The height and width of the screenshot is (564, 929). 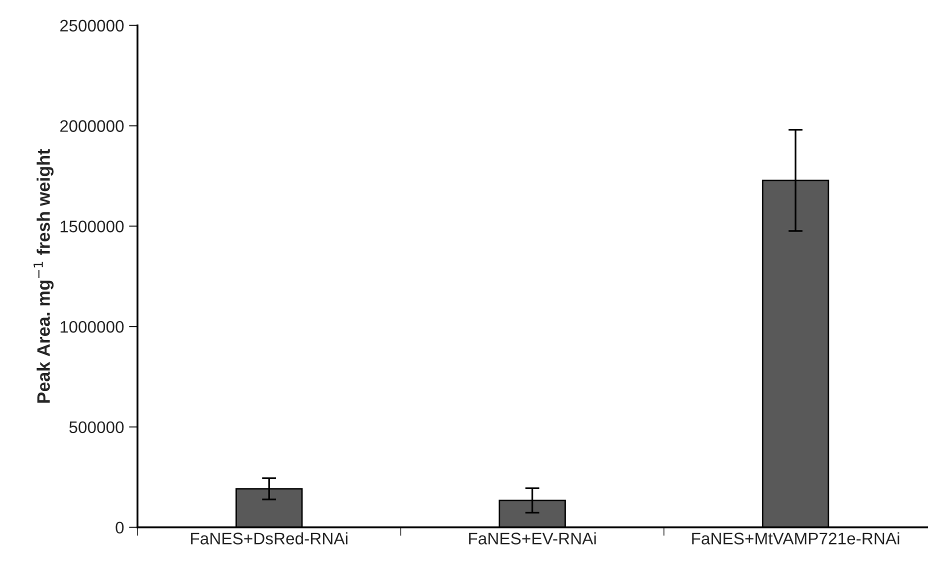 I want to click on x-tick-label: FaNES+EV-RNAi, so click(x=532, y=538).